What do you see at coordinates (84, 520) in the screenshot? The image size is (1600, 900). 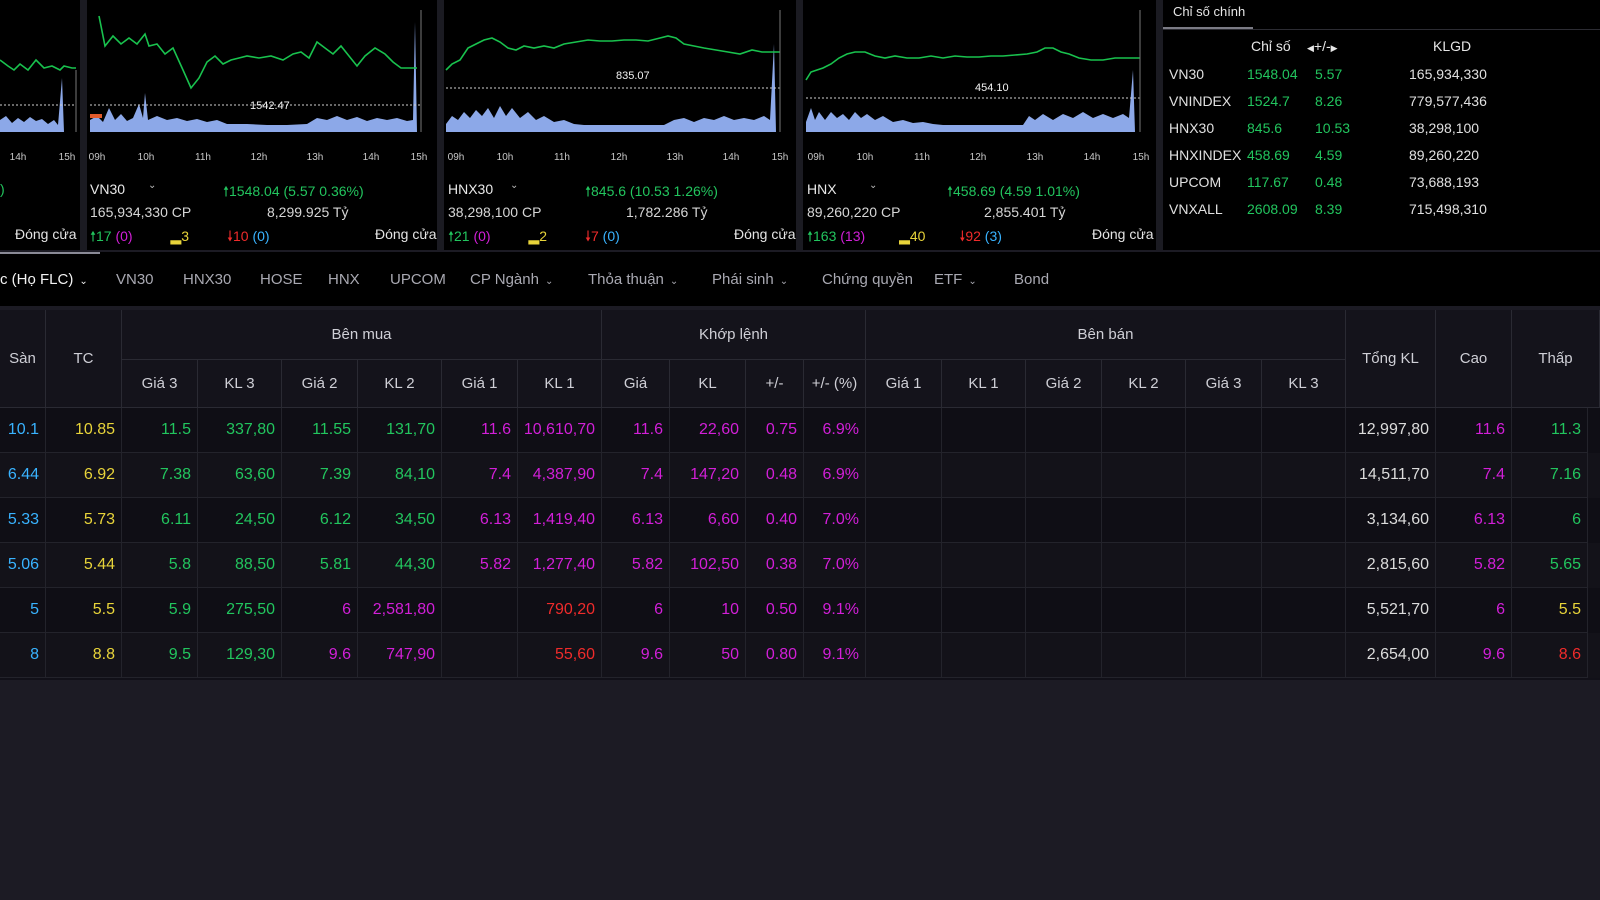 I see `cell-ref: 5.73` at bounding box center [84, 520].